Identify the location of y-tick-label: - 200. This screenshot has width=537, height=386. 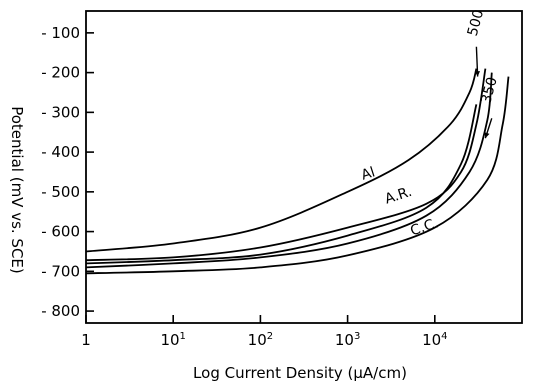
(60, 73).